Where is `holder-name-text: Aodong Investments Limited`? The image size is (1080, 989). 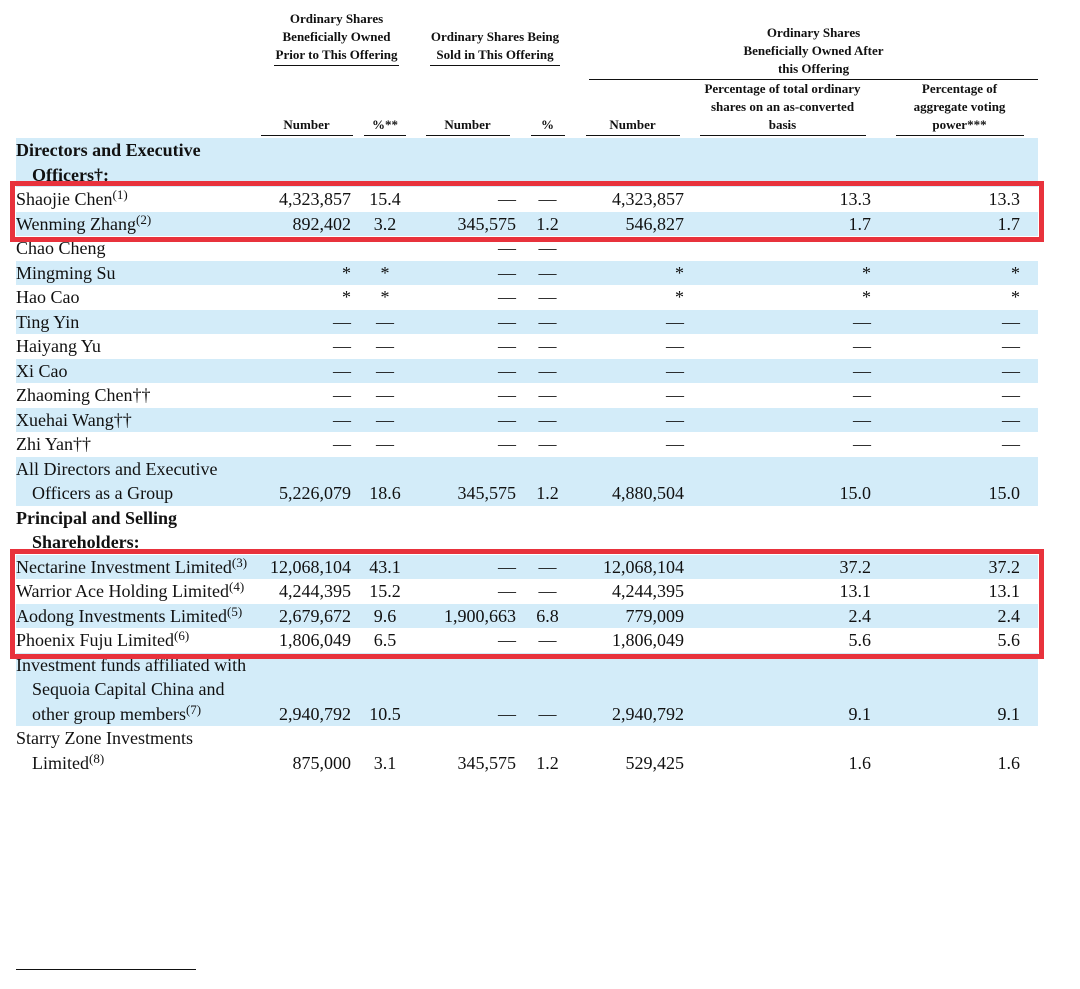
holder-name-text: Aodong Investments Limited is located at coordinates (121, 615).